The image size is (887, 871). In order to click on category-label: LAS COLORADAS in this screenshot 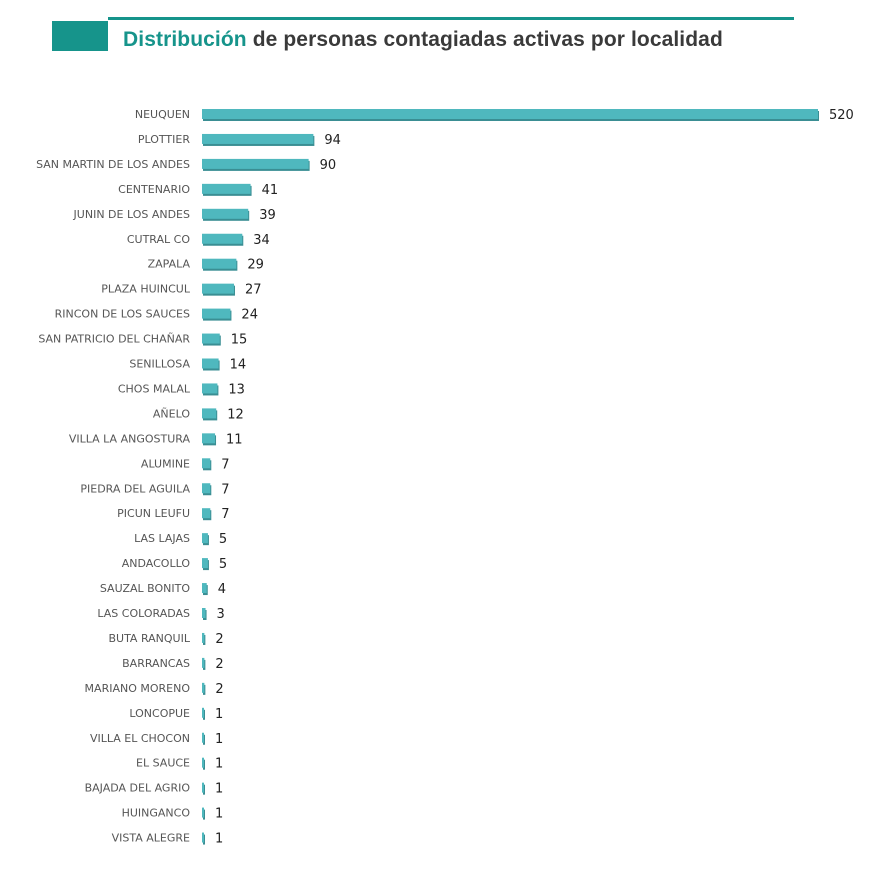, I will do `click(143, 613)`.